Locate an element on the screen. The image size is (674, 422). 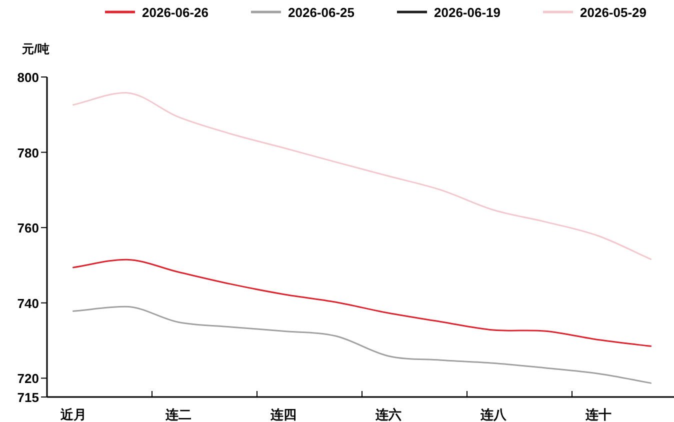
y-tick-label: 800 is located at coordinates (28, 77).